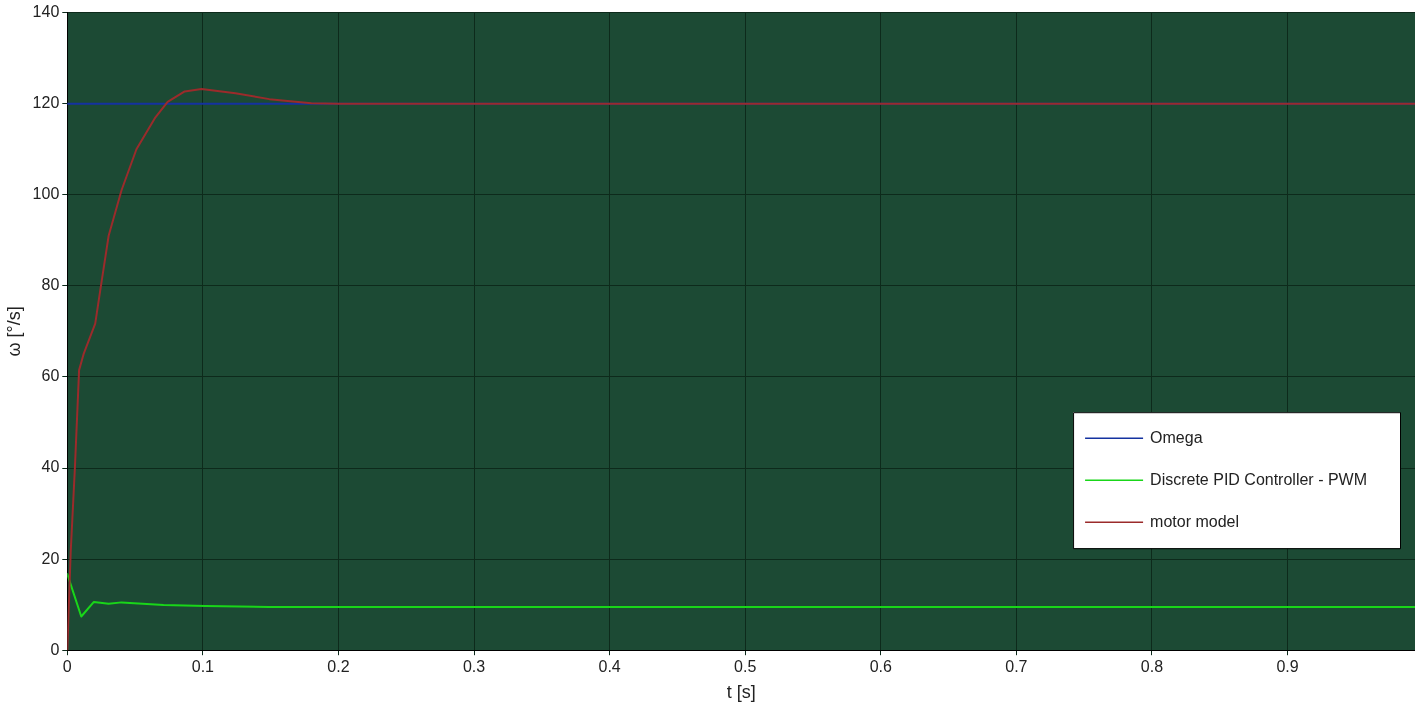 The width and height of the screenshot is (1415, 713). I want to click on legend-label: motor model, so click(1194, 521).